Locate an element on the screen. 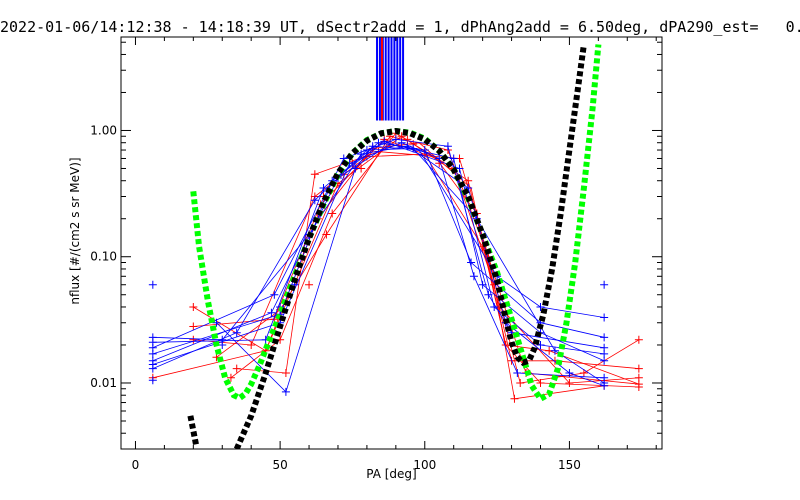  x-tick-label: 150 is located at coordinates (569, 465).